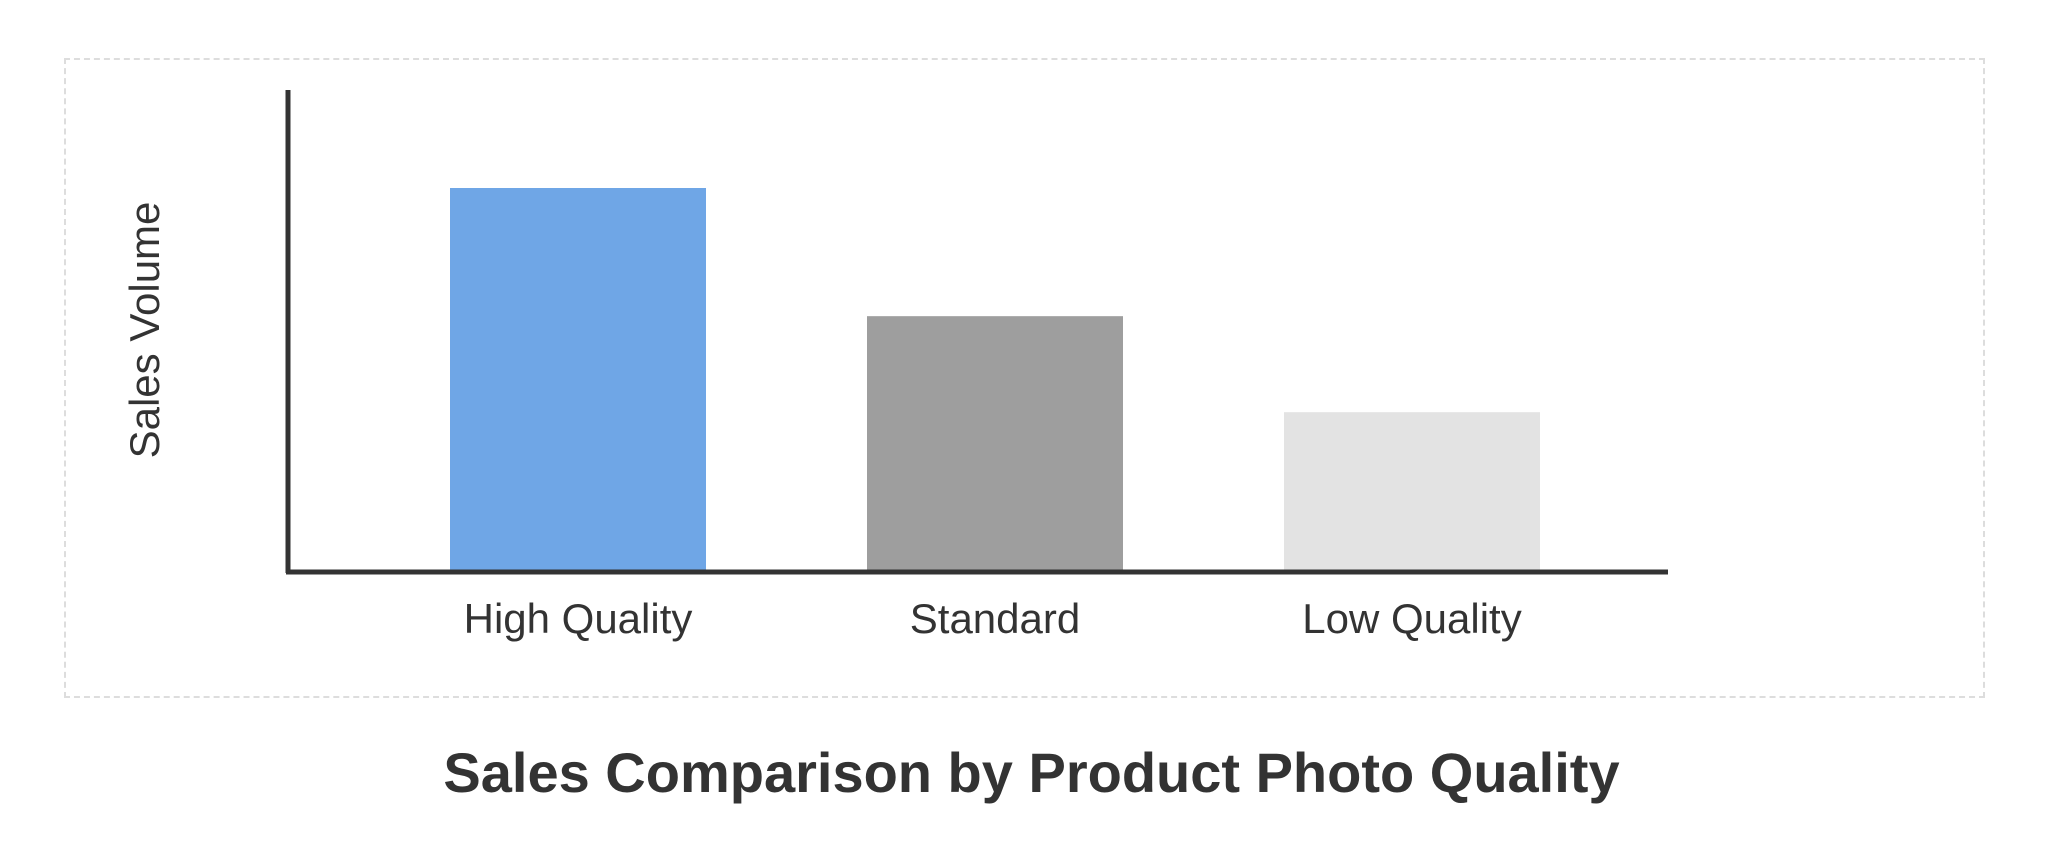 This screenshot has height=868, width=2063. Describe the element at coordinates (144, 330) in the screenshot. I see `y-axis-label: Sales Volume` at that location.